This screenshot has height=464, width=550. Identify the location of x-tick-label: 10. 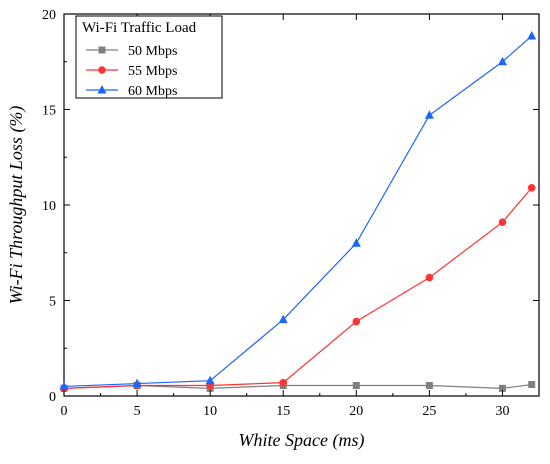
(210, 411).